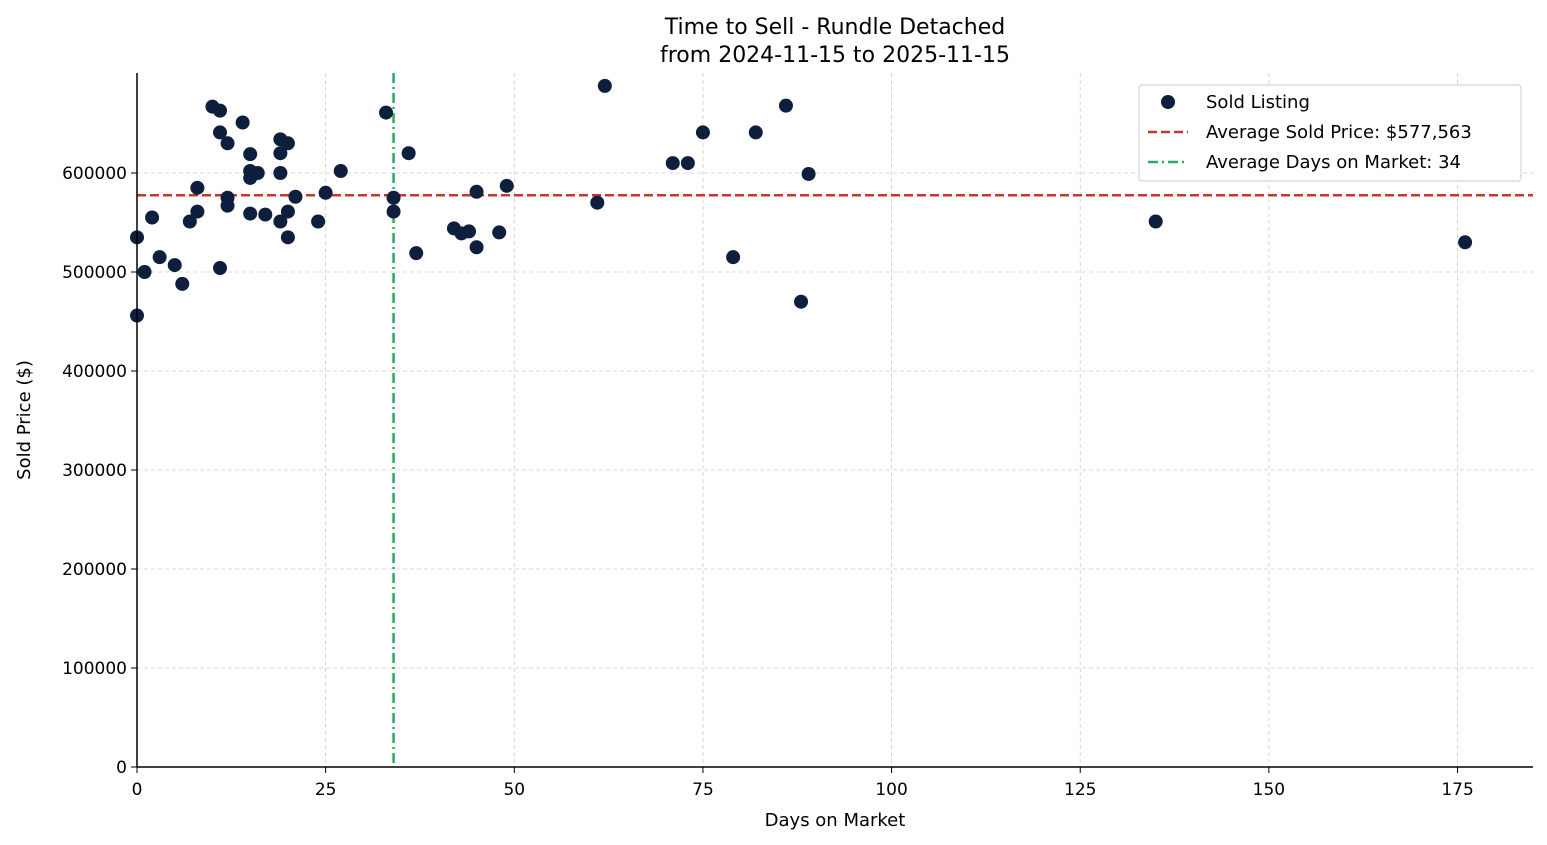 The image size is (1547, 845). Describe the element at coordinates (24, 420) in the screenshot. I see `y-axis-label: Sold Price ($)` at that location.